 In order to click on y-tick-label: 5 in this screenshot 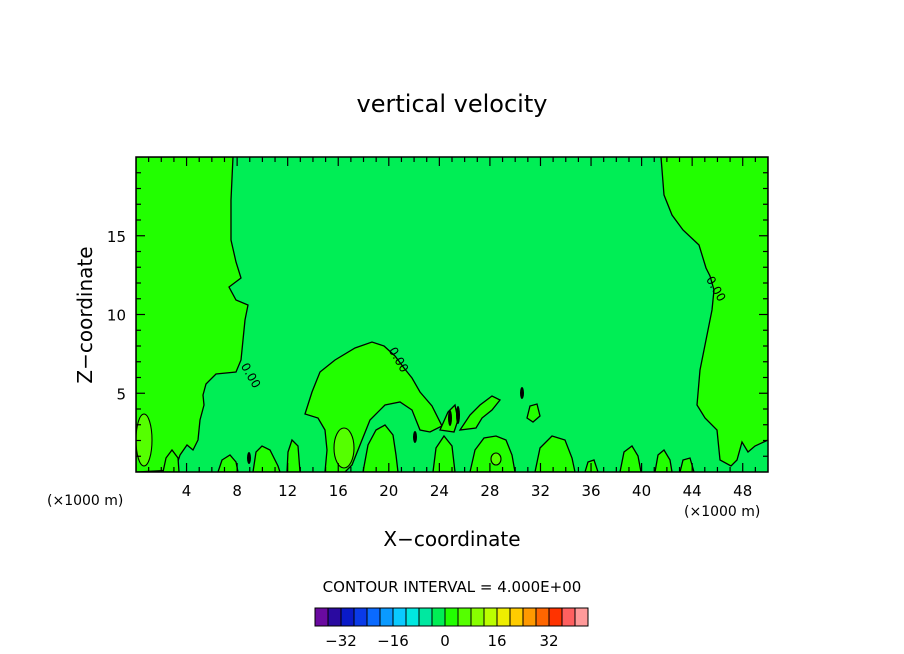, I will do `click(121, 394)`.